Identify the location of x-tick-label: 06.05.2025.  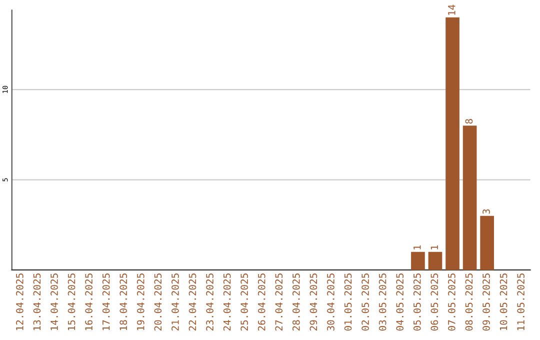
(434, 302).